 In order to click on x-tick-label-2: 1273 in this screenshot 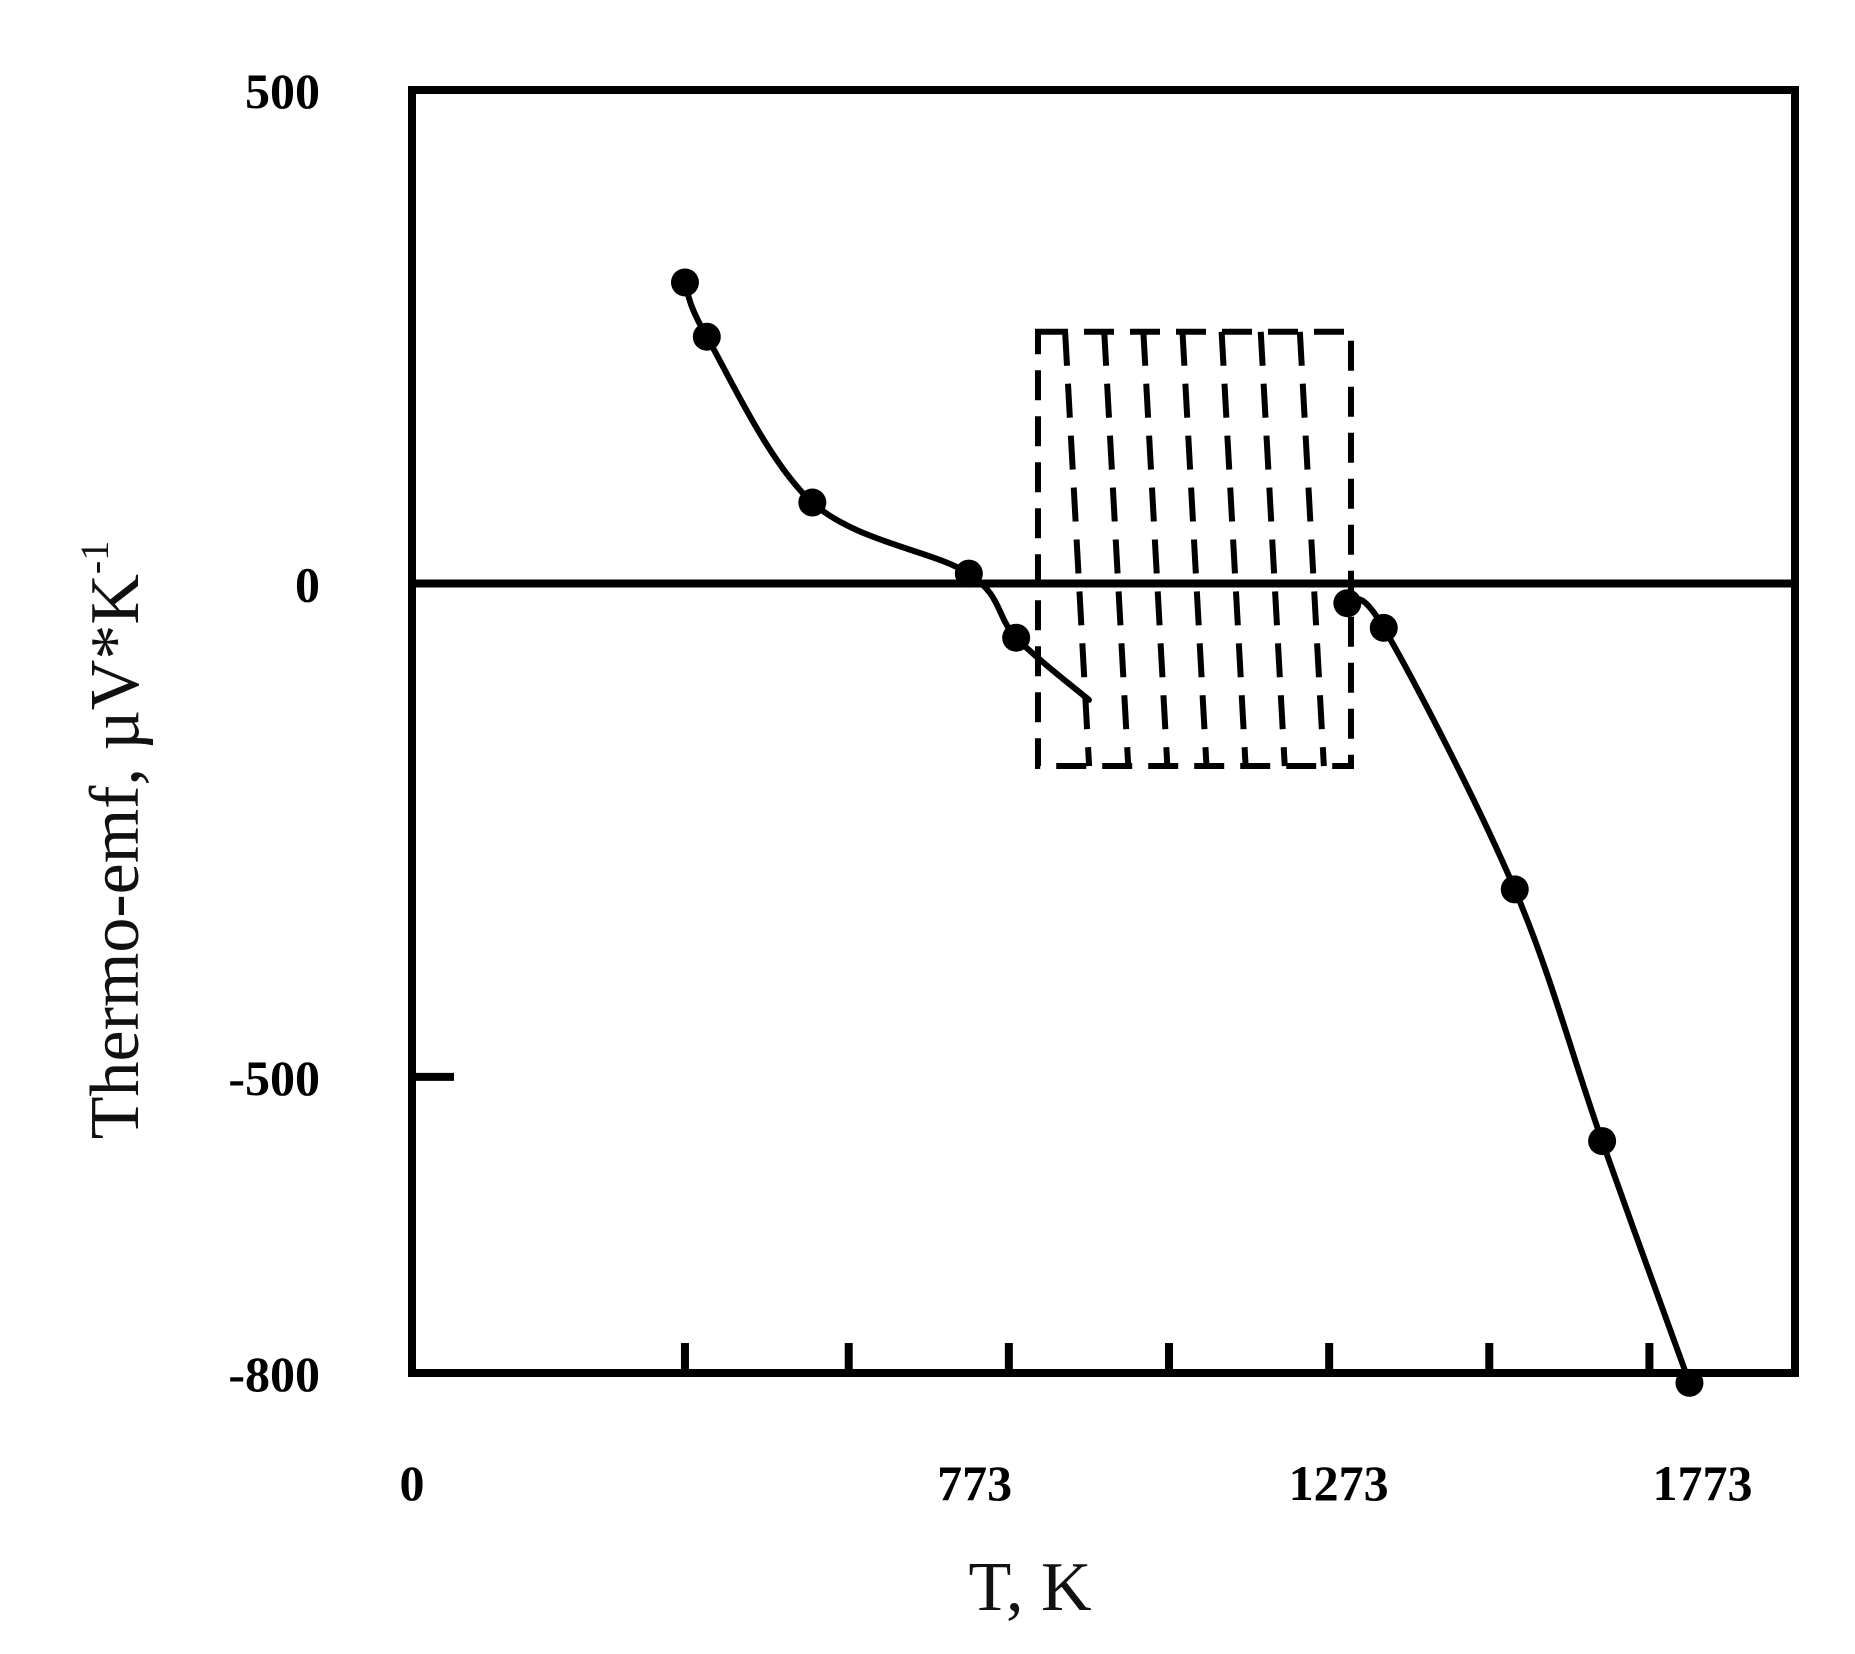, I will do `click(1339, 1483)`.